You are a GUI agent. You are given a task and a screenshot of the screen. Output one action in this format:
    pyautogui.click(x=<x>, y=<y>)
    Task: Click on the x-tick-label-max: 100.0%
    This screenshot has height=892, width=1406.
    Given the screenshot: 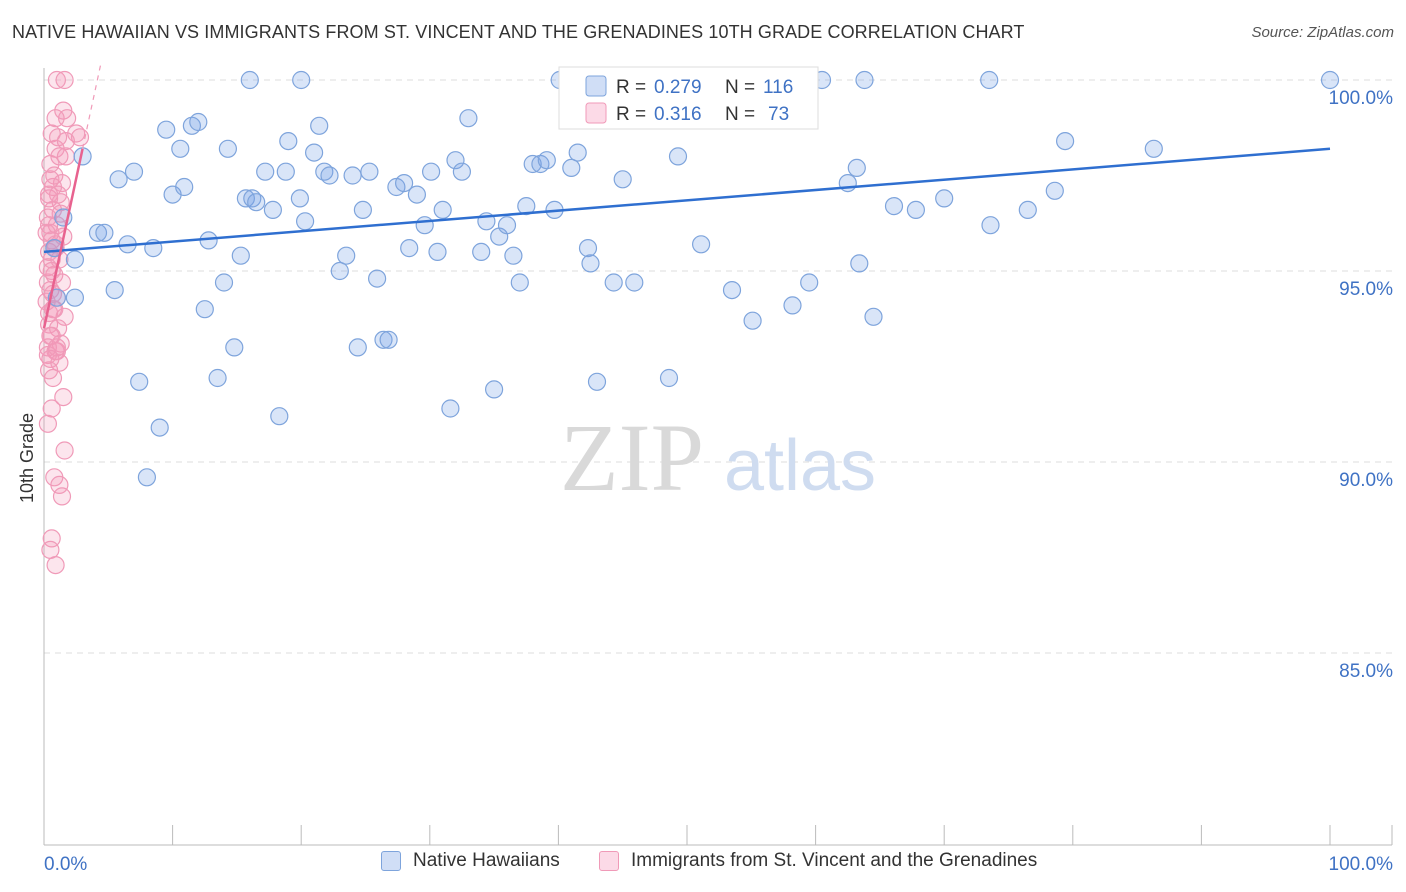 What is the action you would take?
    pyautogui.click(x=1361, y=864)
    